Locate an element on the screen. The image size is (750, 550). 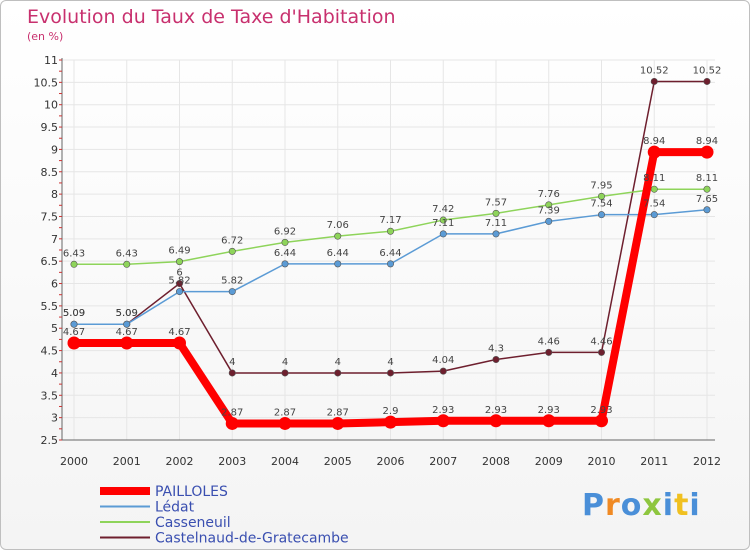
legend-label: Casseneuil is located at coordinates (193, 523).